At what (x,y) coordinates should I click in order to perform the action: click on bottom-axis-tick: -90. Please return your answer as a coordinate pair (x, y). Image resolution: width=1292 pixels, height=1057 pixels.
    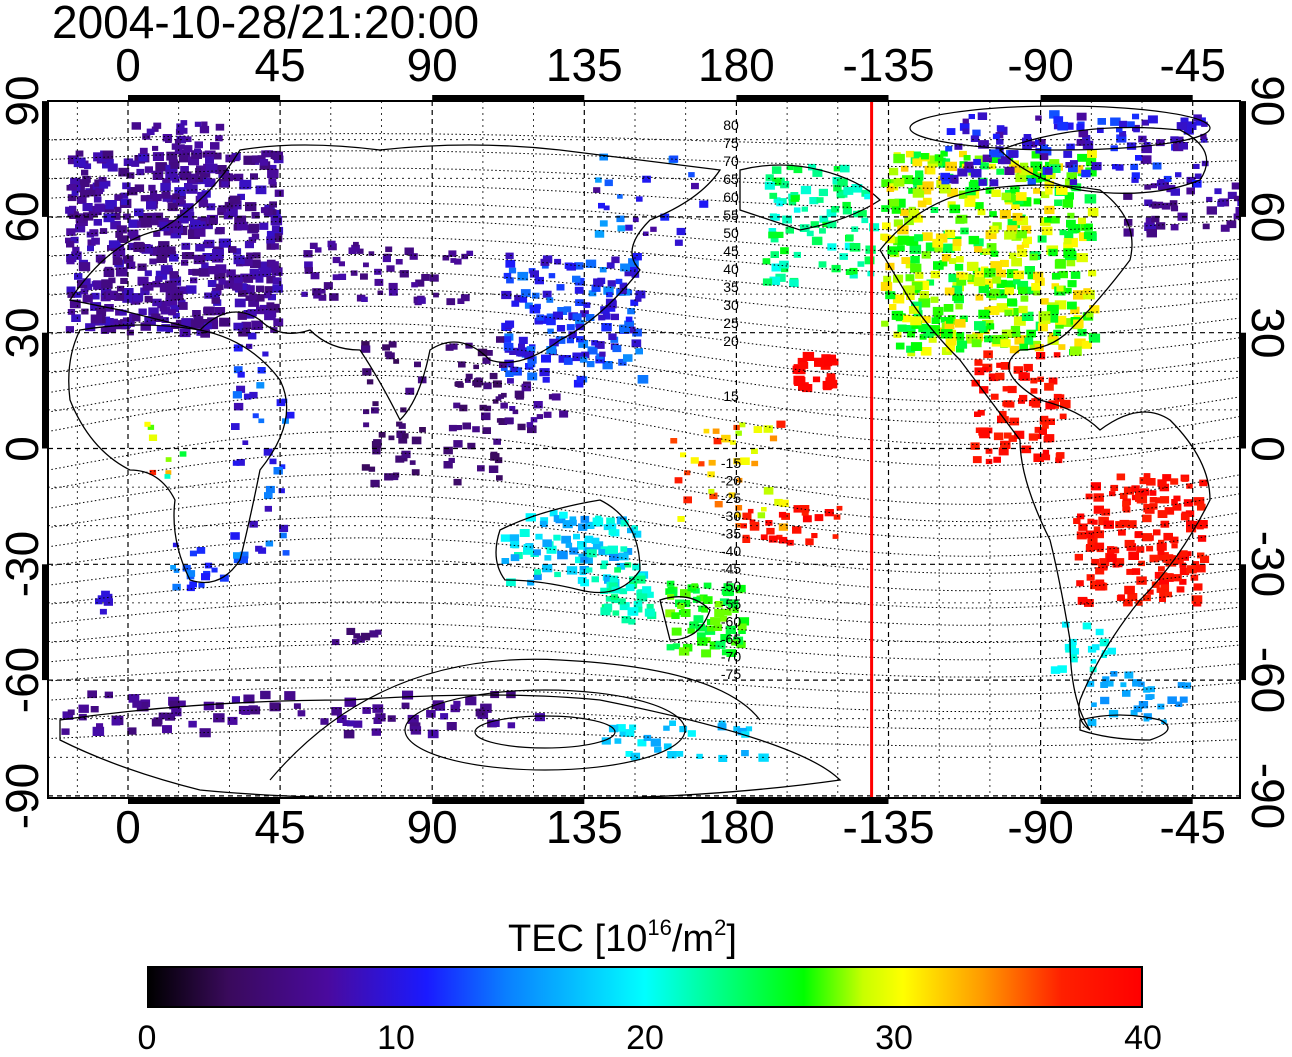
    Looking at the image, I should click on (1040, 827).